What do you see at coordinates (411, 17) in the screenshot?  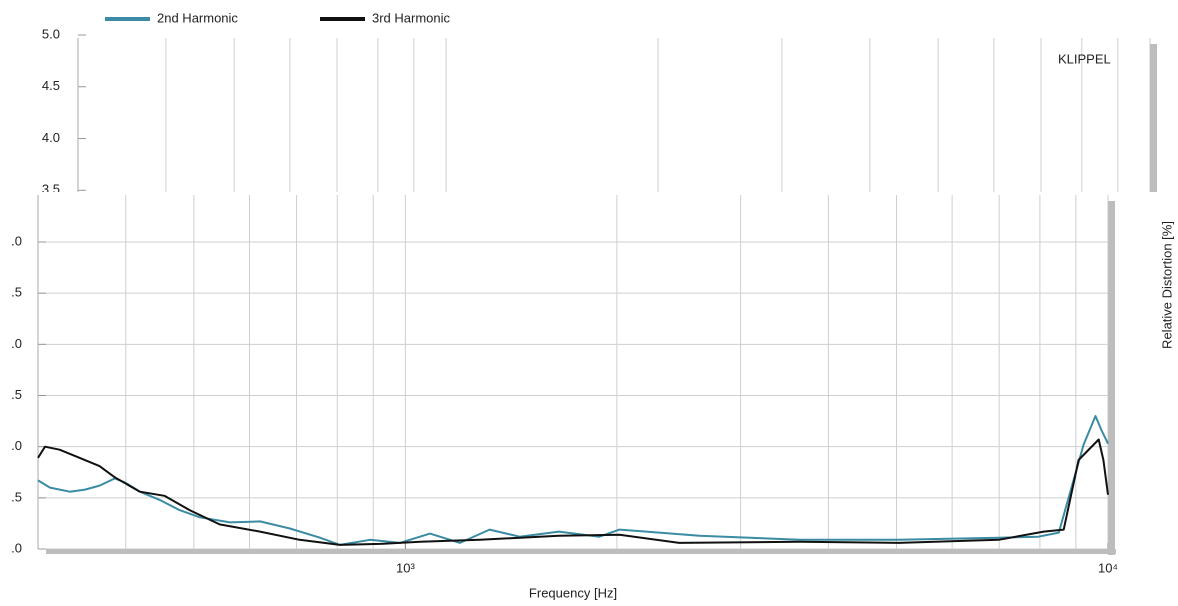 I see `legend-label: 3rd Harmonic` at bounding box center [411, 17].